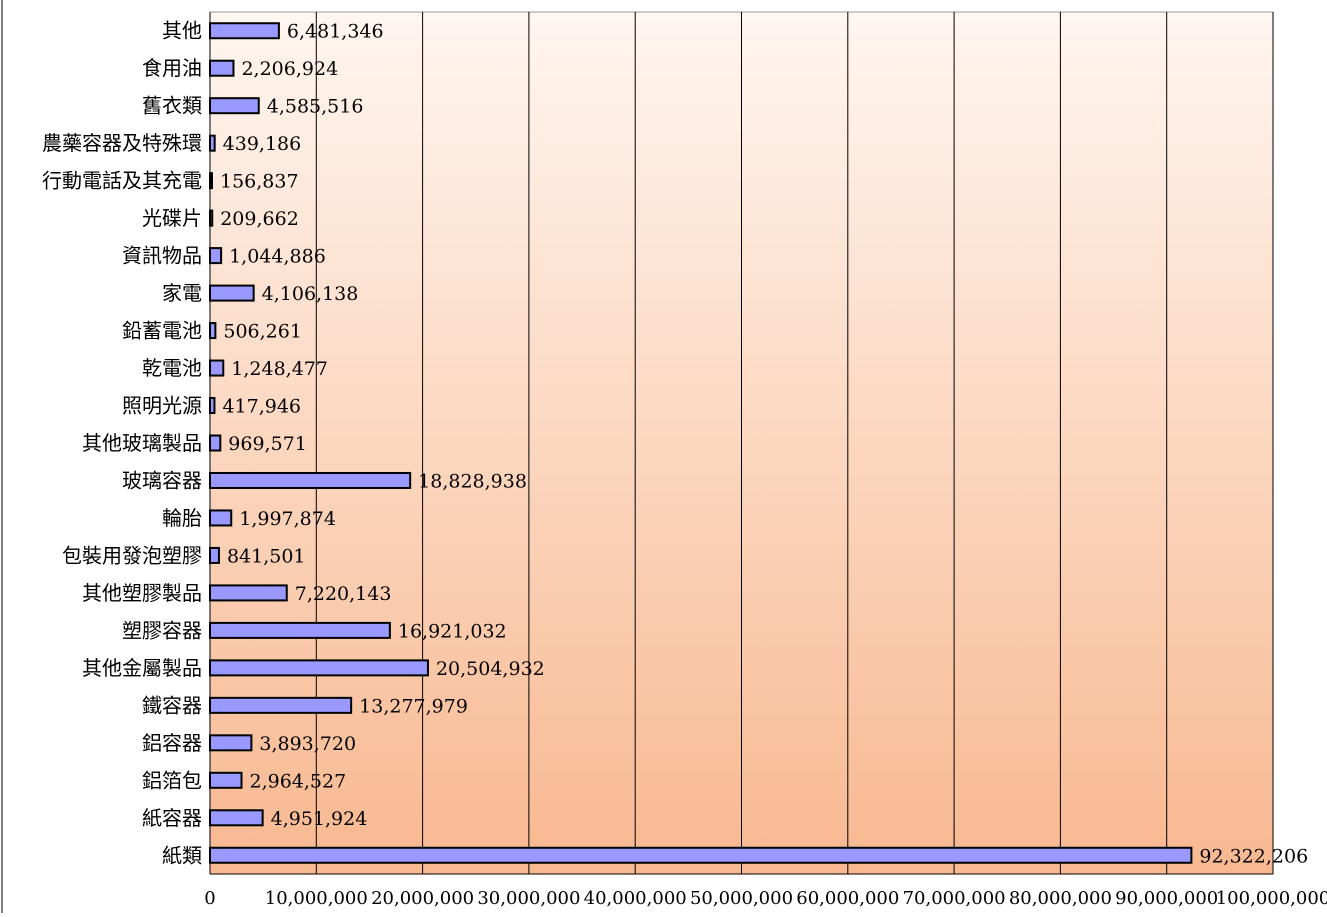  I want to click on data-label: 3,893,720, so click(307, 744).